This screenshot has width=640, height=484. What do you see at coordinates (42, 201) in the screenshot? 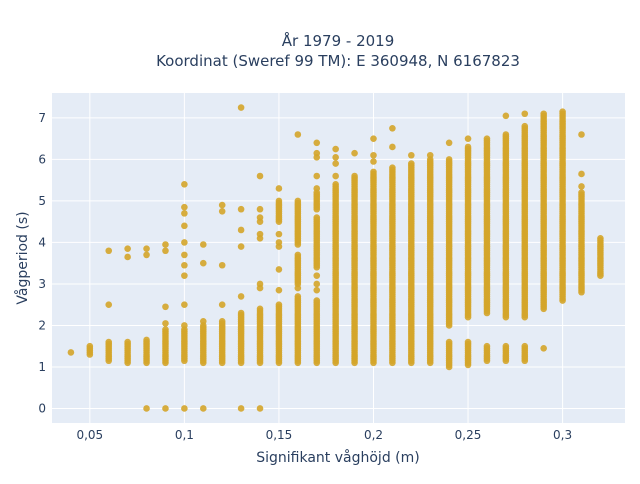
I see `y-tick-label: 5` at bounding box center [42, 201].